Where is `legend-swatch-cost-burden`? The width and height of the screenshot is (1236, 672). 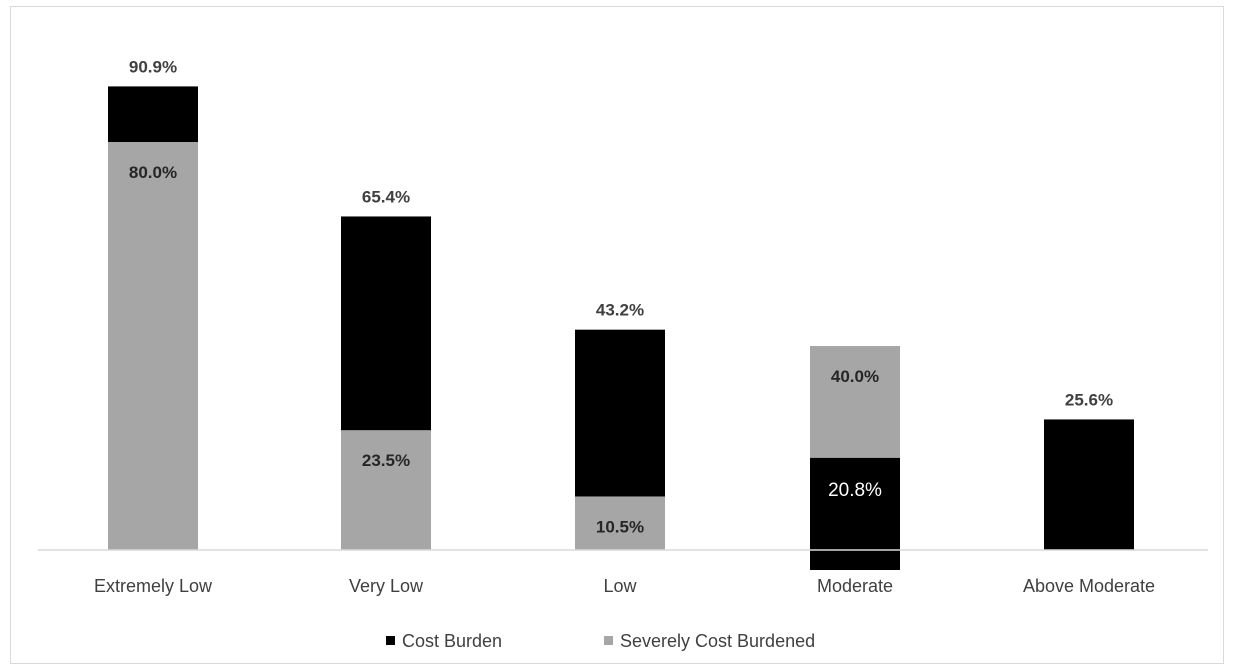
legend-swatch-cost-burden is located at coordinates (390, 640).